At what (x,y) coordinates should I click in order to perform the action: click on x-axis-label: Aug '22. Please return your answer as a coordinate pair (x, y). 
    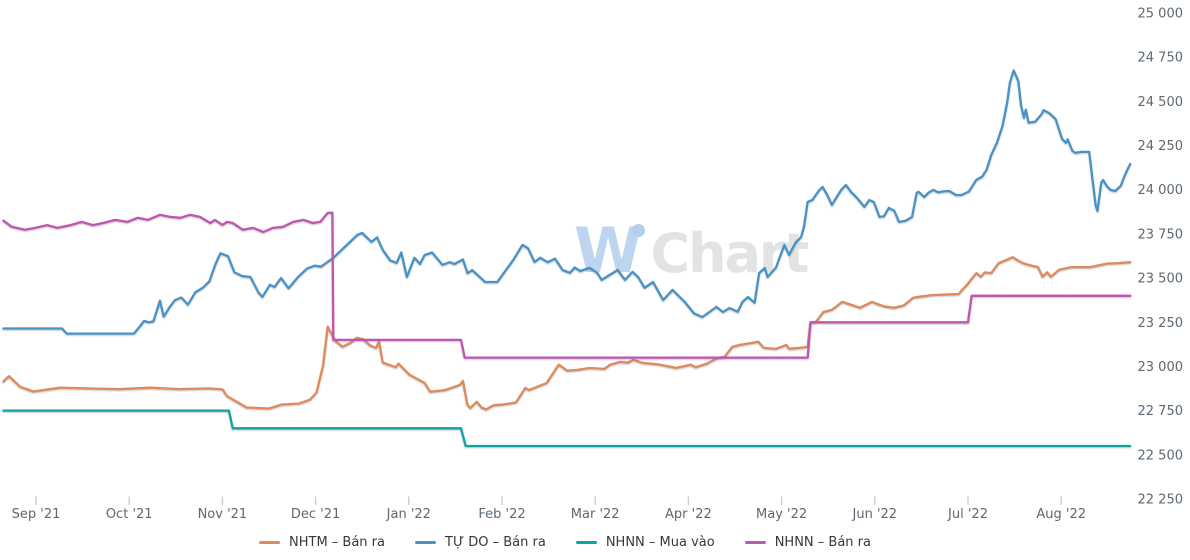
    Looking at the image, I should click on (1061, 514).